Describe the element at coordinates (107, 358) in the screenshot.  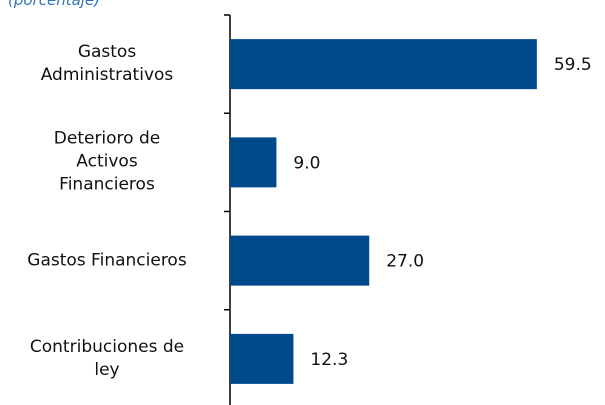
I see `category-label: Contribuciones de ley` at that location.